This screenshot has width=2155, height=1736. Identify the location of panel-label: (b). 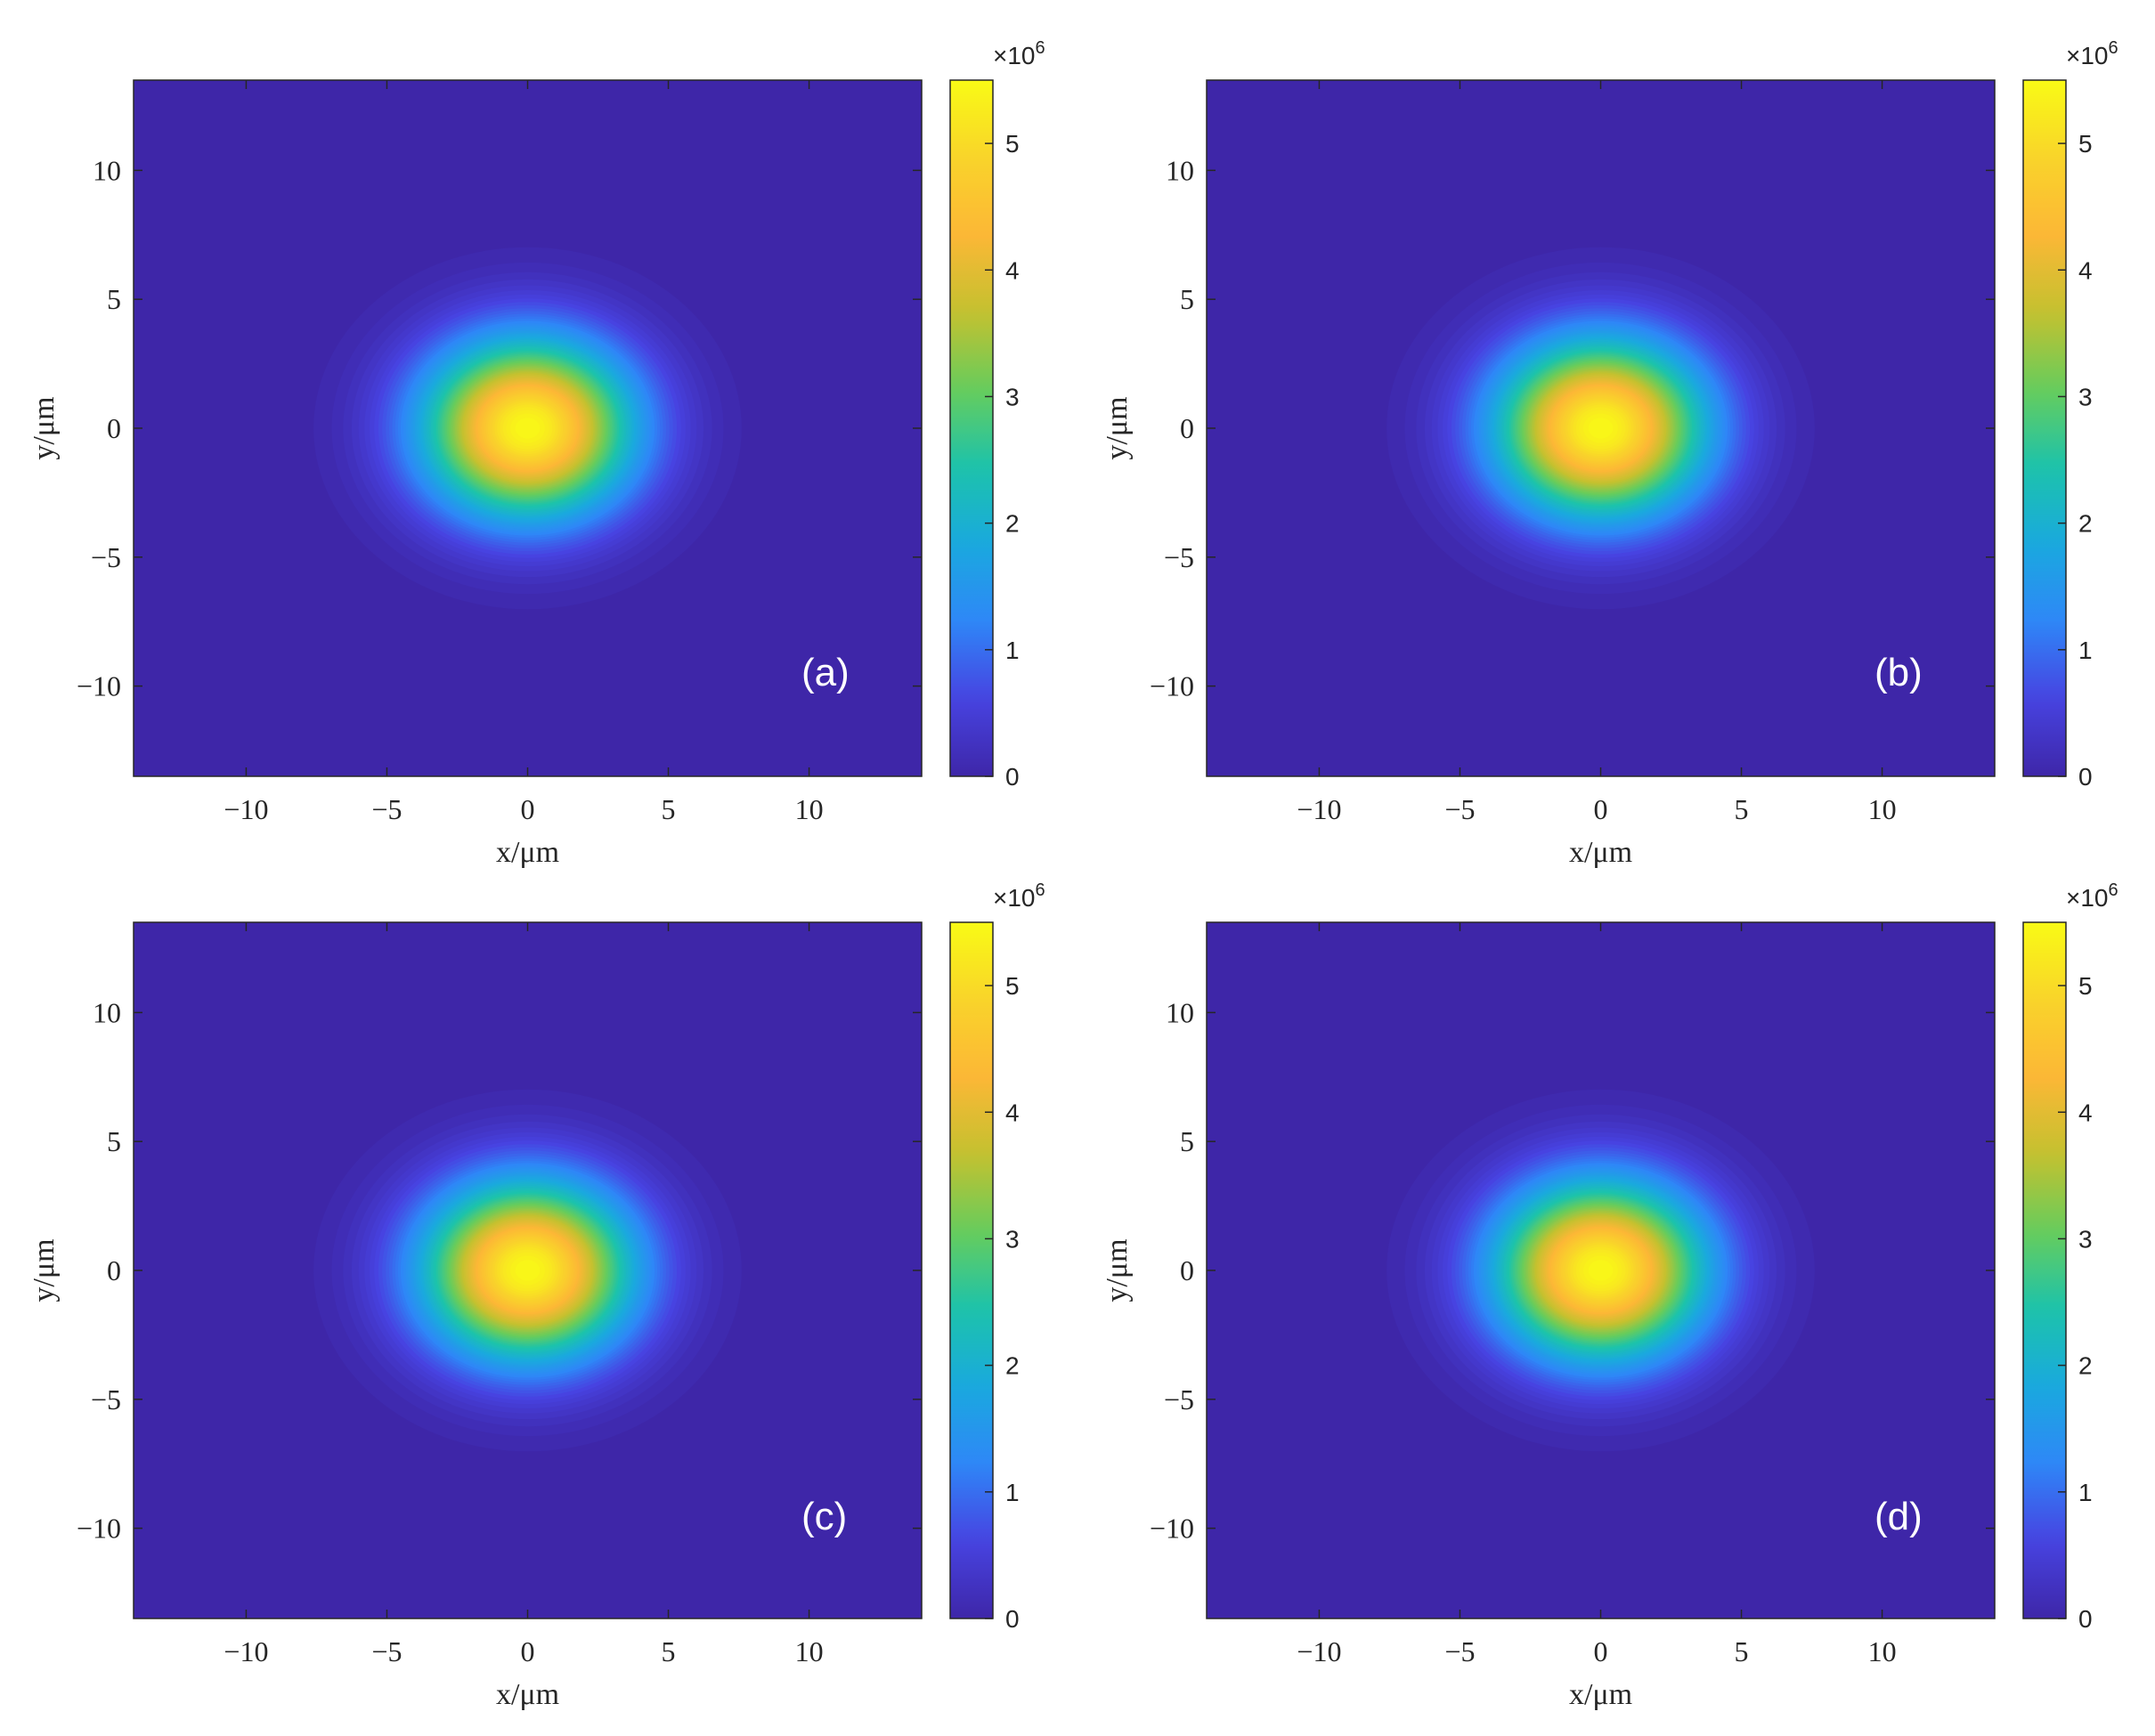
(1899, 672).